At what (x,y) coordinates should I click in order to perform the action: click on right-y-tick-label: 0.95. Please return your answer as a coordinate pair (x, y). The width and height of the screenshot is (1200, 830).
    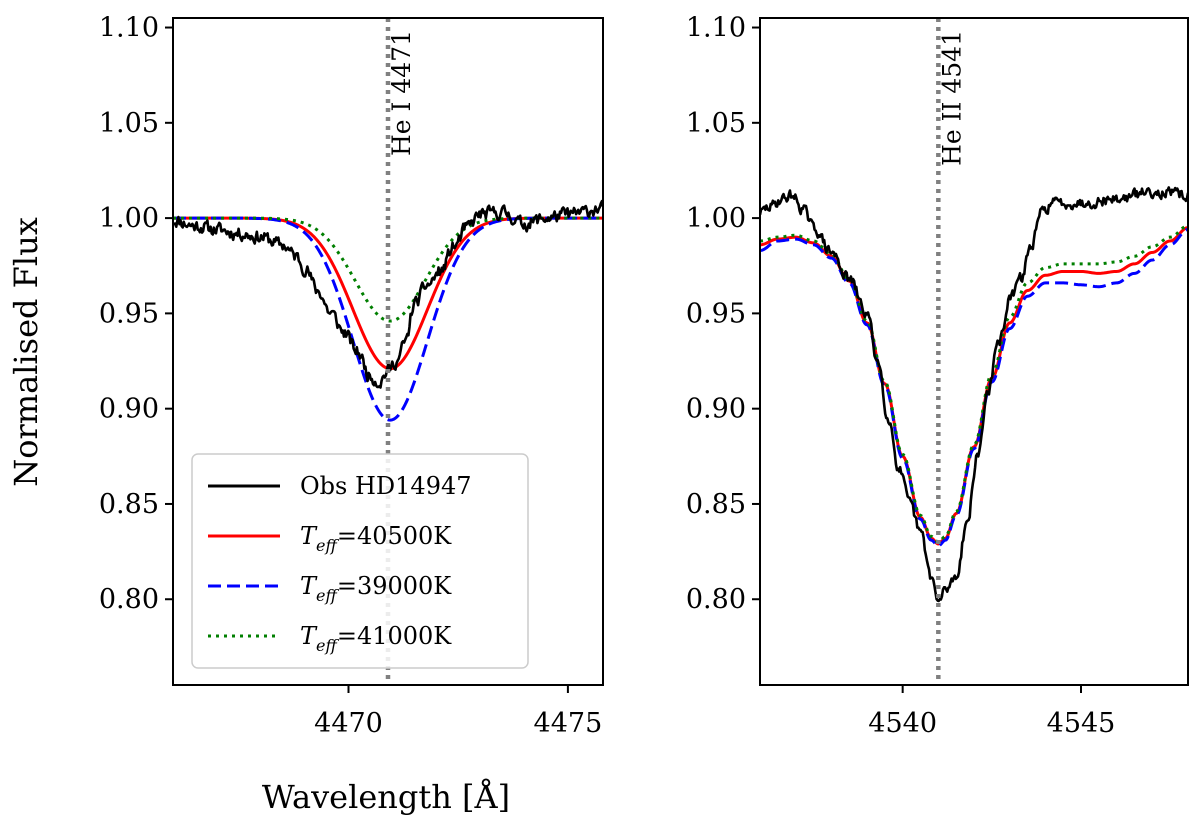
    Looking at the image, I should click on (716, 313).